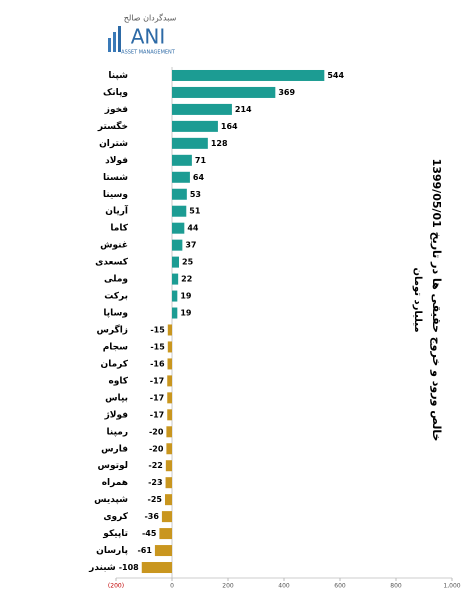  I want to click on x-tick-label: 1,000, so click(451, 586).